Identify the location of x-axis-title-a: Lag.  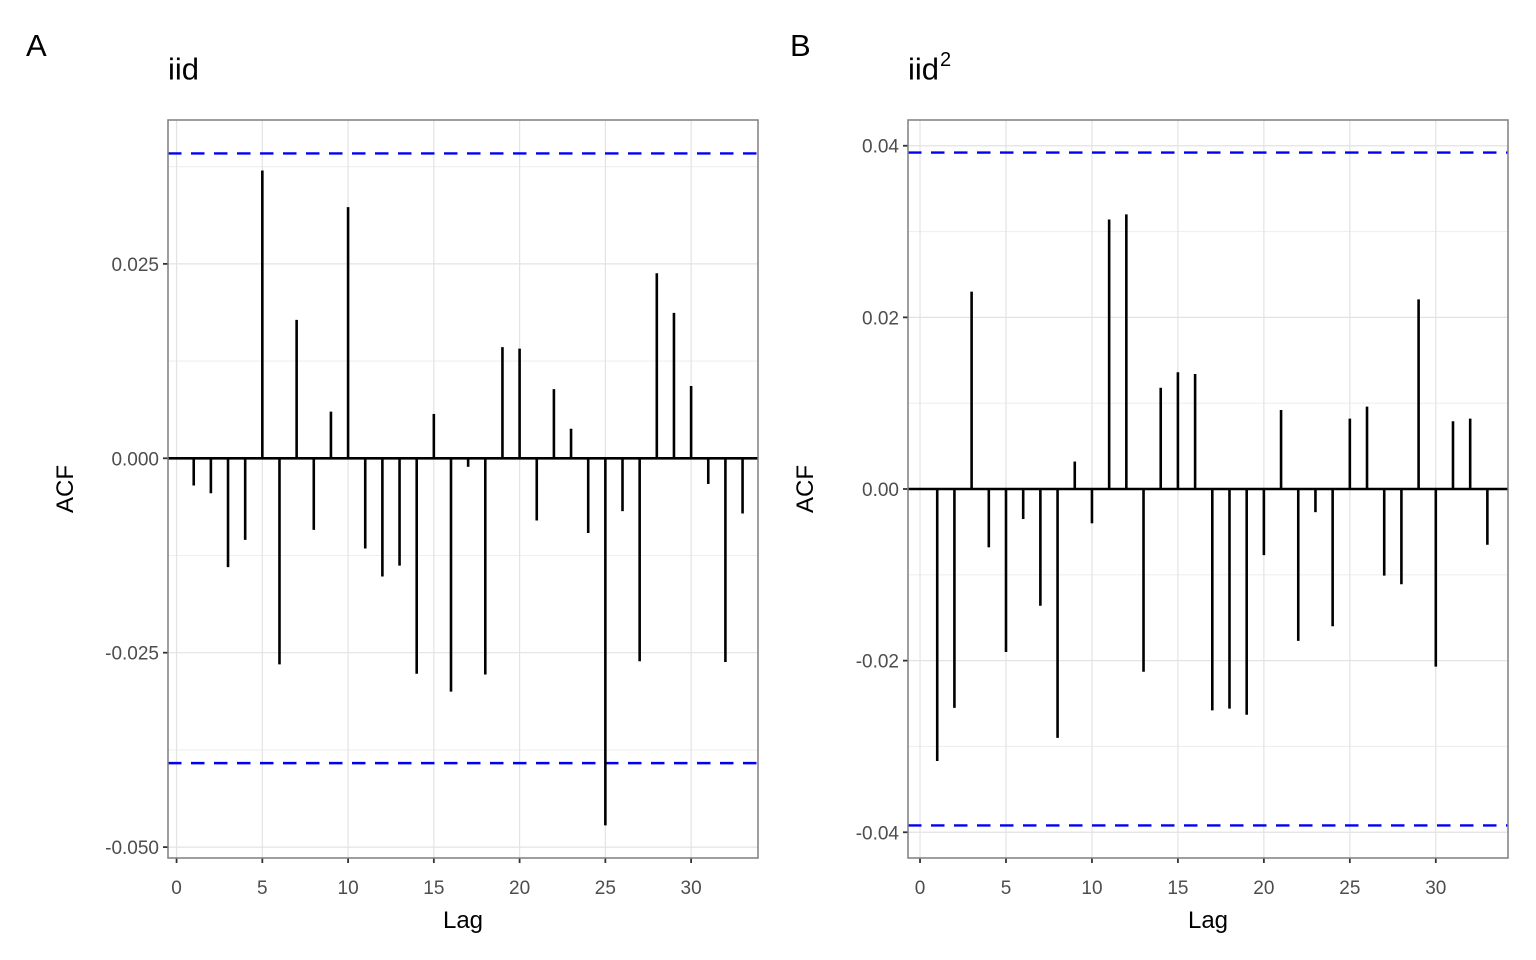
(463, 920).